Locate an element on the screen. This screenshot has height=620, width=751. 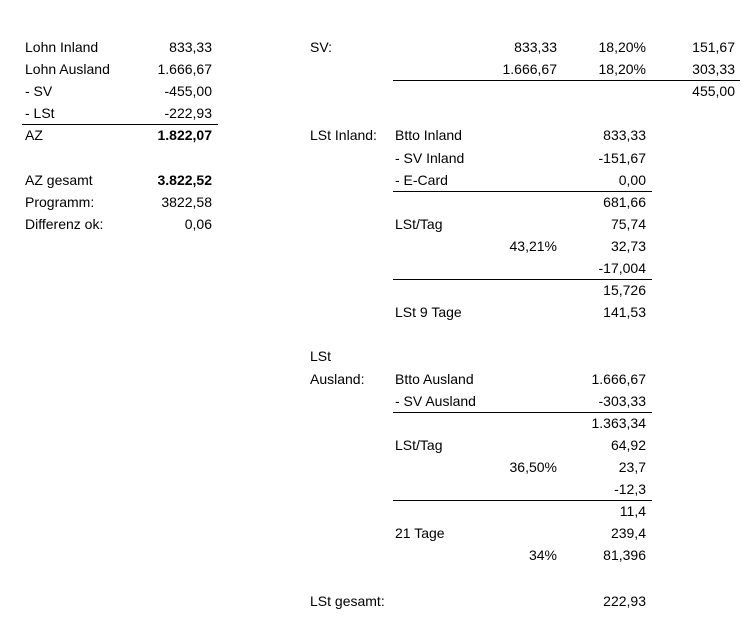
cell-lst-value: -222,93 is located at coordinates (188, 113).